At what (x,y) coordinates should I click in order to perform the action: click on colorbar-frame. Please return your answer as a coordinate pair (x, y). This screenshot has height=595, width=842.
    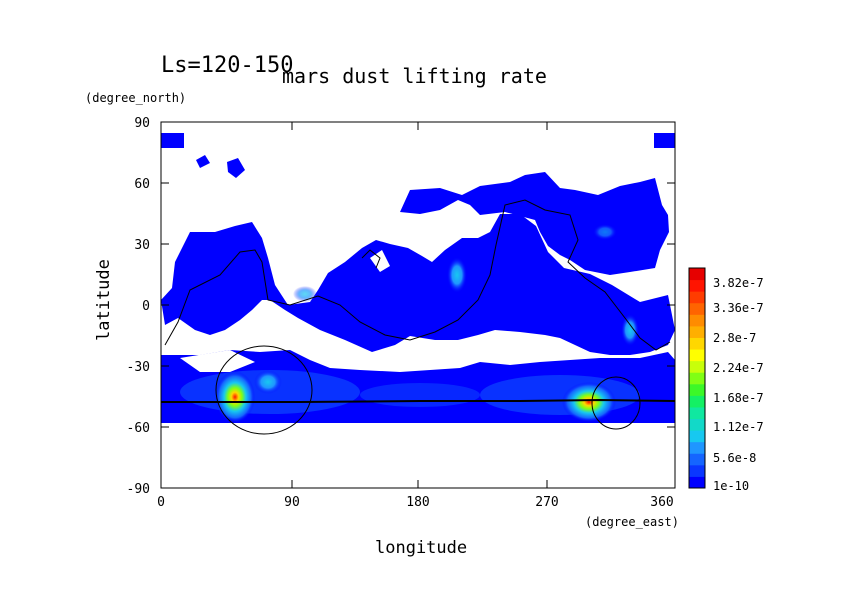
    Looking at the image, I should click on (697, 378).